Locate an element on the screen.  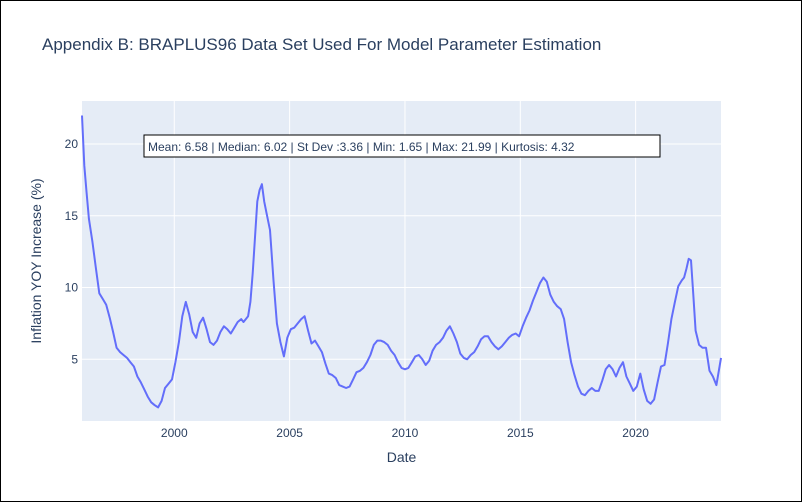
y-tick-label: 20 is located at coordinates (72, 144).